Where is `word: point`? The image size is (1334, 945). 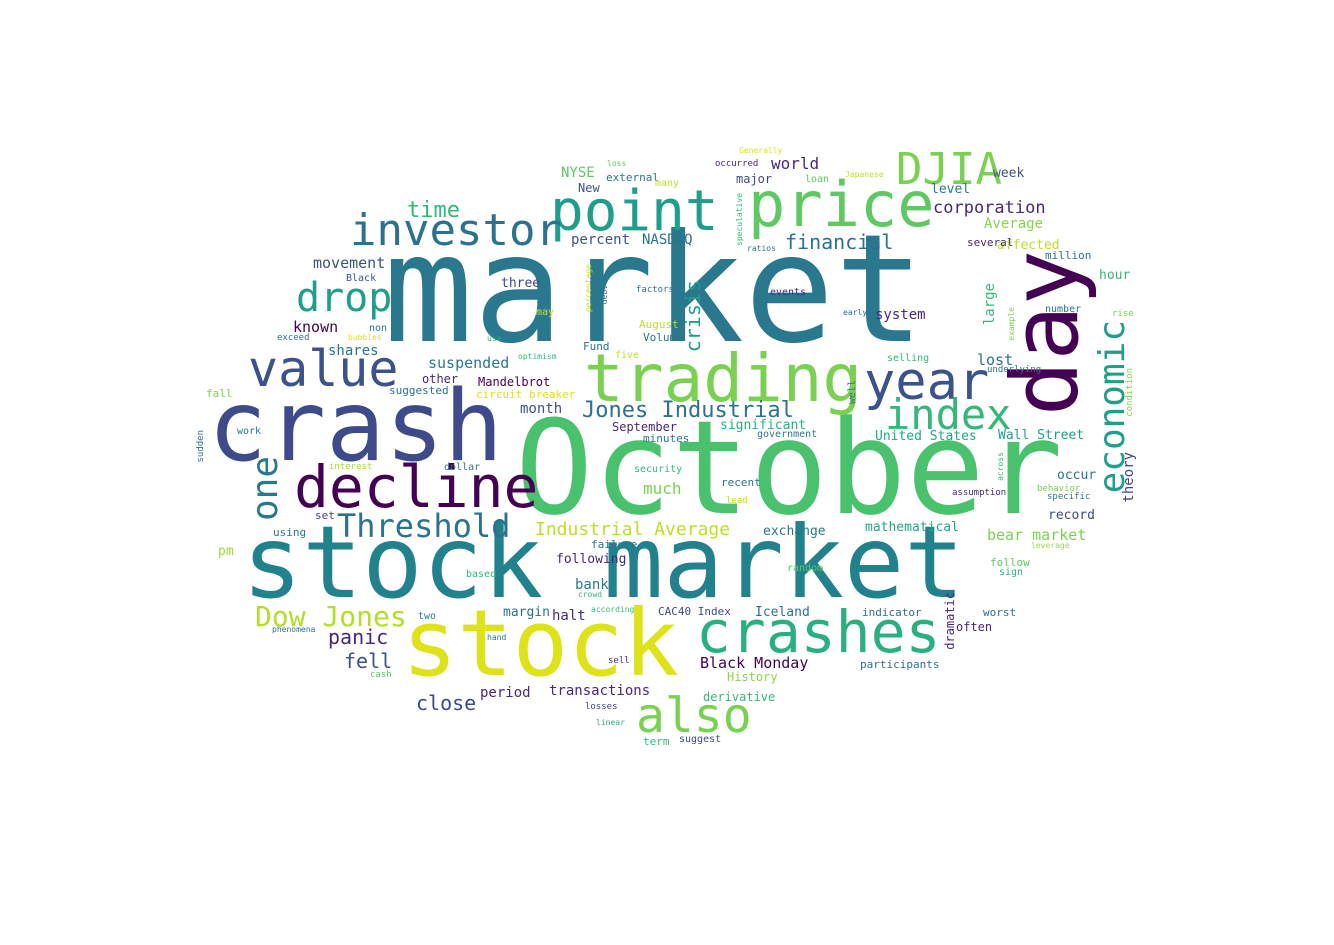
word: point is located at coordinates (634, 211).